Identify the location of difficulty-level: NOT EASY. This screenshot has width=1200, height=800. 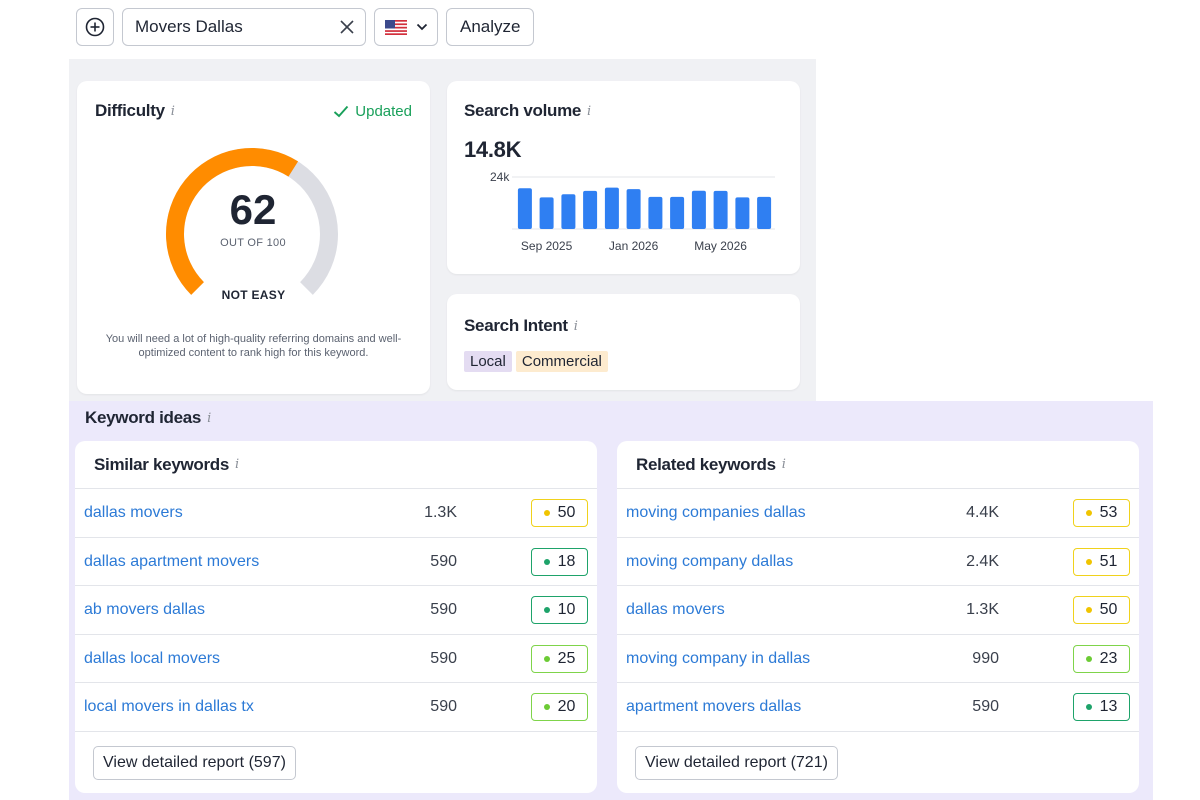
(253, 295).